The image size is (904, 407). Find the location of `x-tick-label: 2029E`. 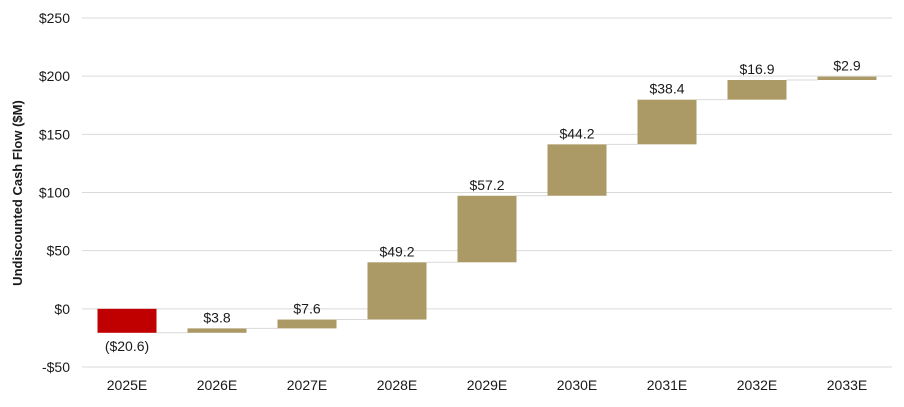

x-tick-label: 2029E is located at coordinates (487, 385).